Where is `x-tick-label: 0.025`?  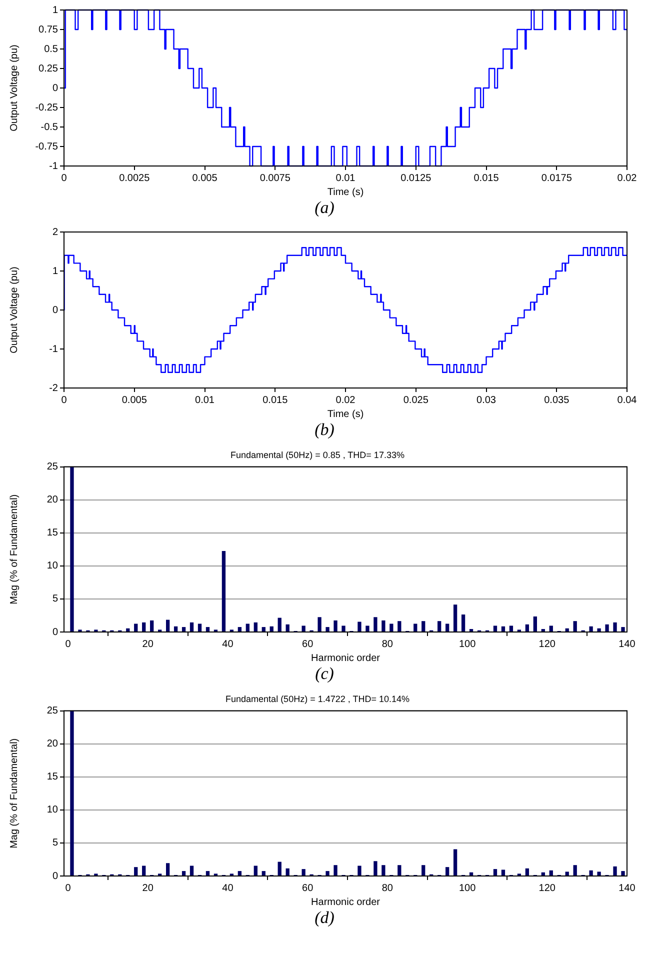 x-tick-label: 0.025 is located at coordinates (416, 400).